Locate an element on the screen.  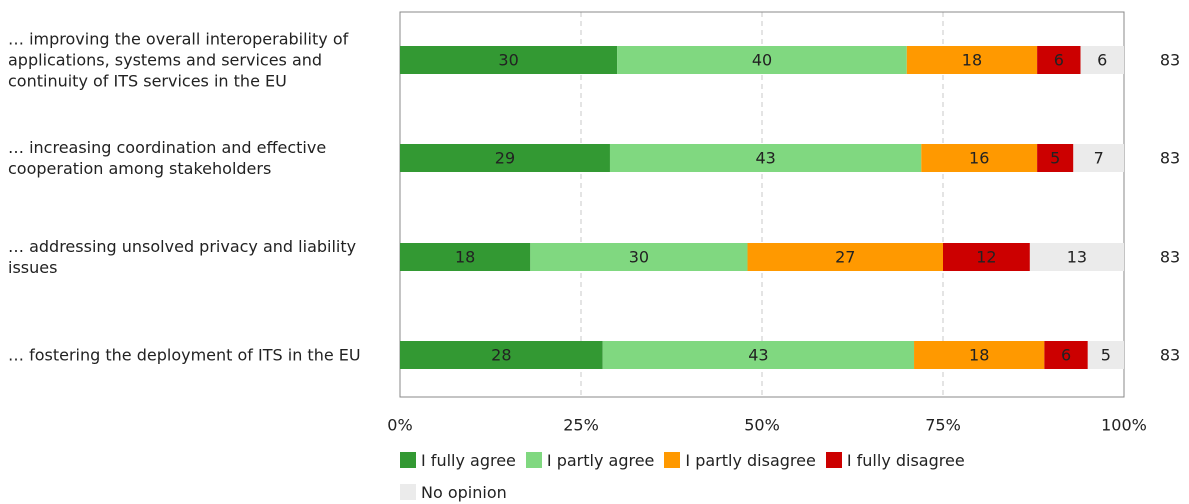
legend-item: I fully agree is located at coordinates (458, 460).